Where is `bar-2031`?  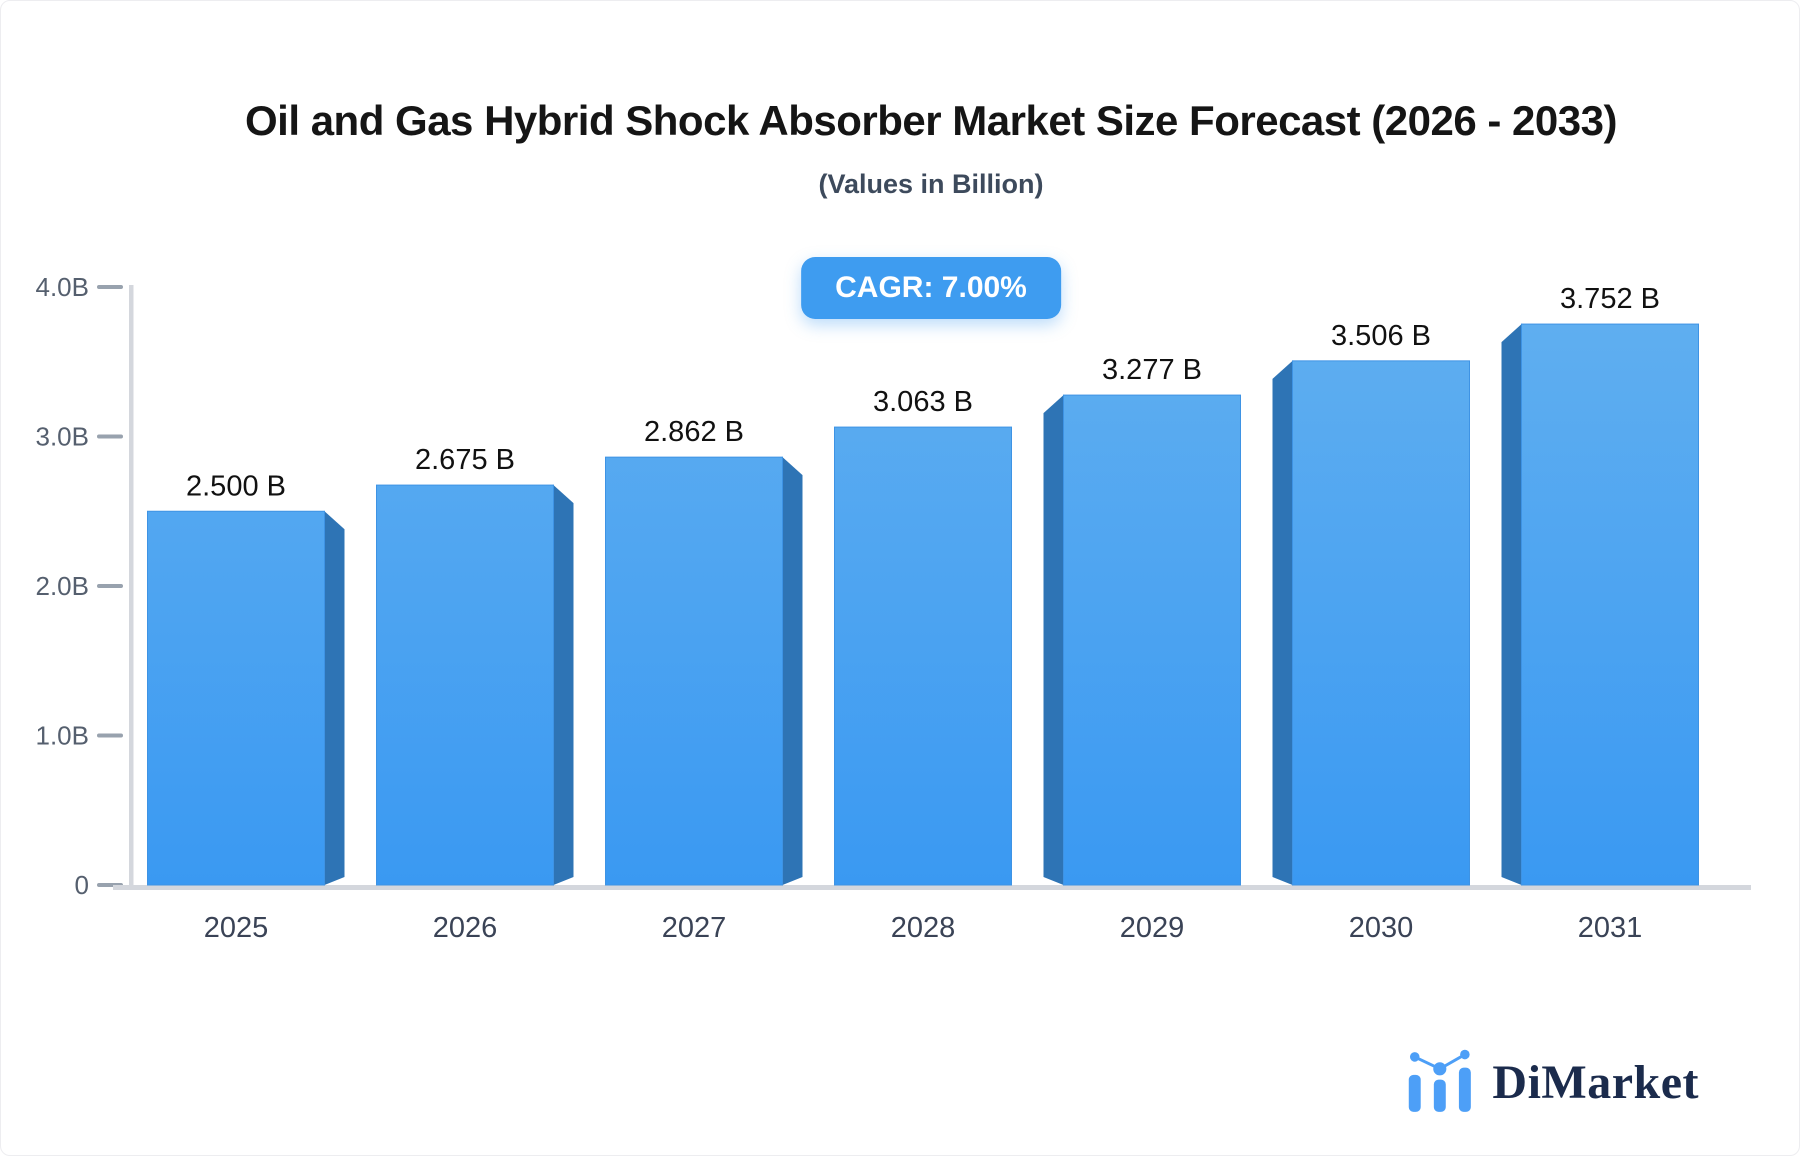
bar-2031 is located at coordinates (1610, 604).